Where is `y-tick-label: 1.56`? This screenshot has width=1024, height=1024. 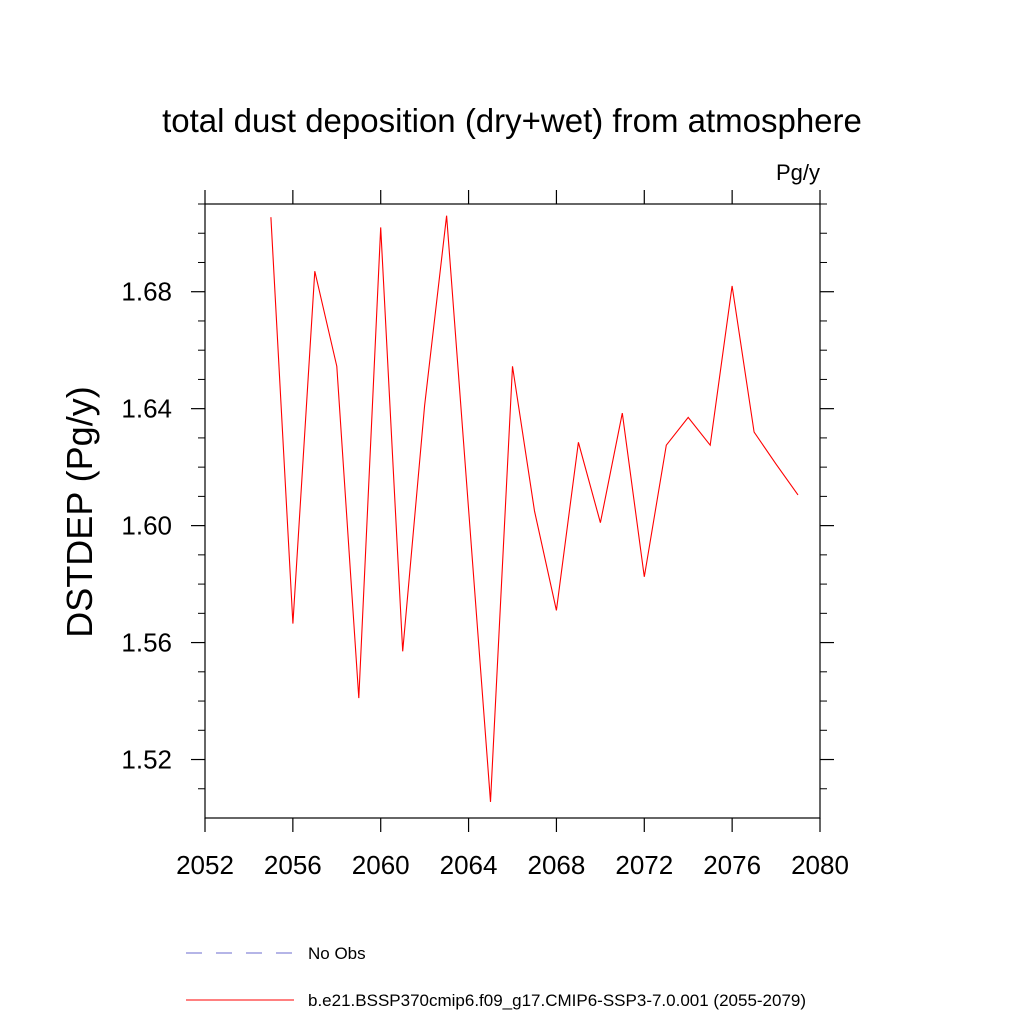
y-tick-label: 1.56 is located at coordinates (146, 643).